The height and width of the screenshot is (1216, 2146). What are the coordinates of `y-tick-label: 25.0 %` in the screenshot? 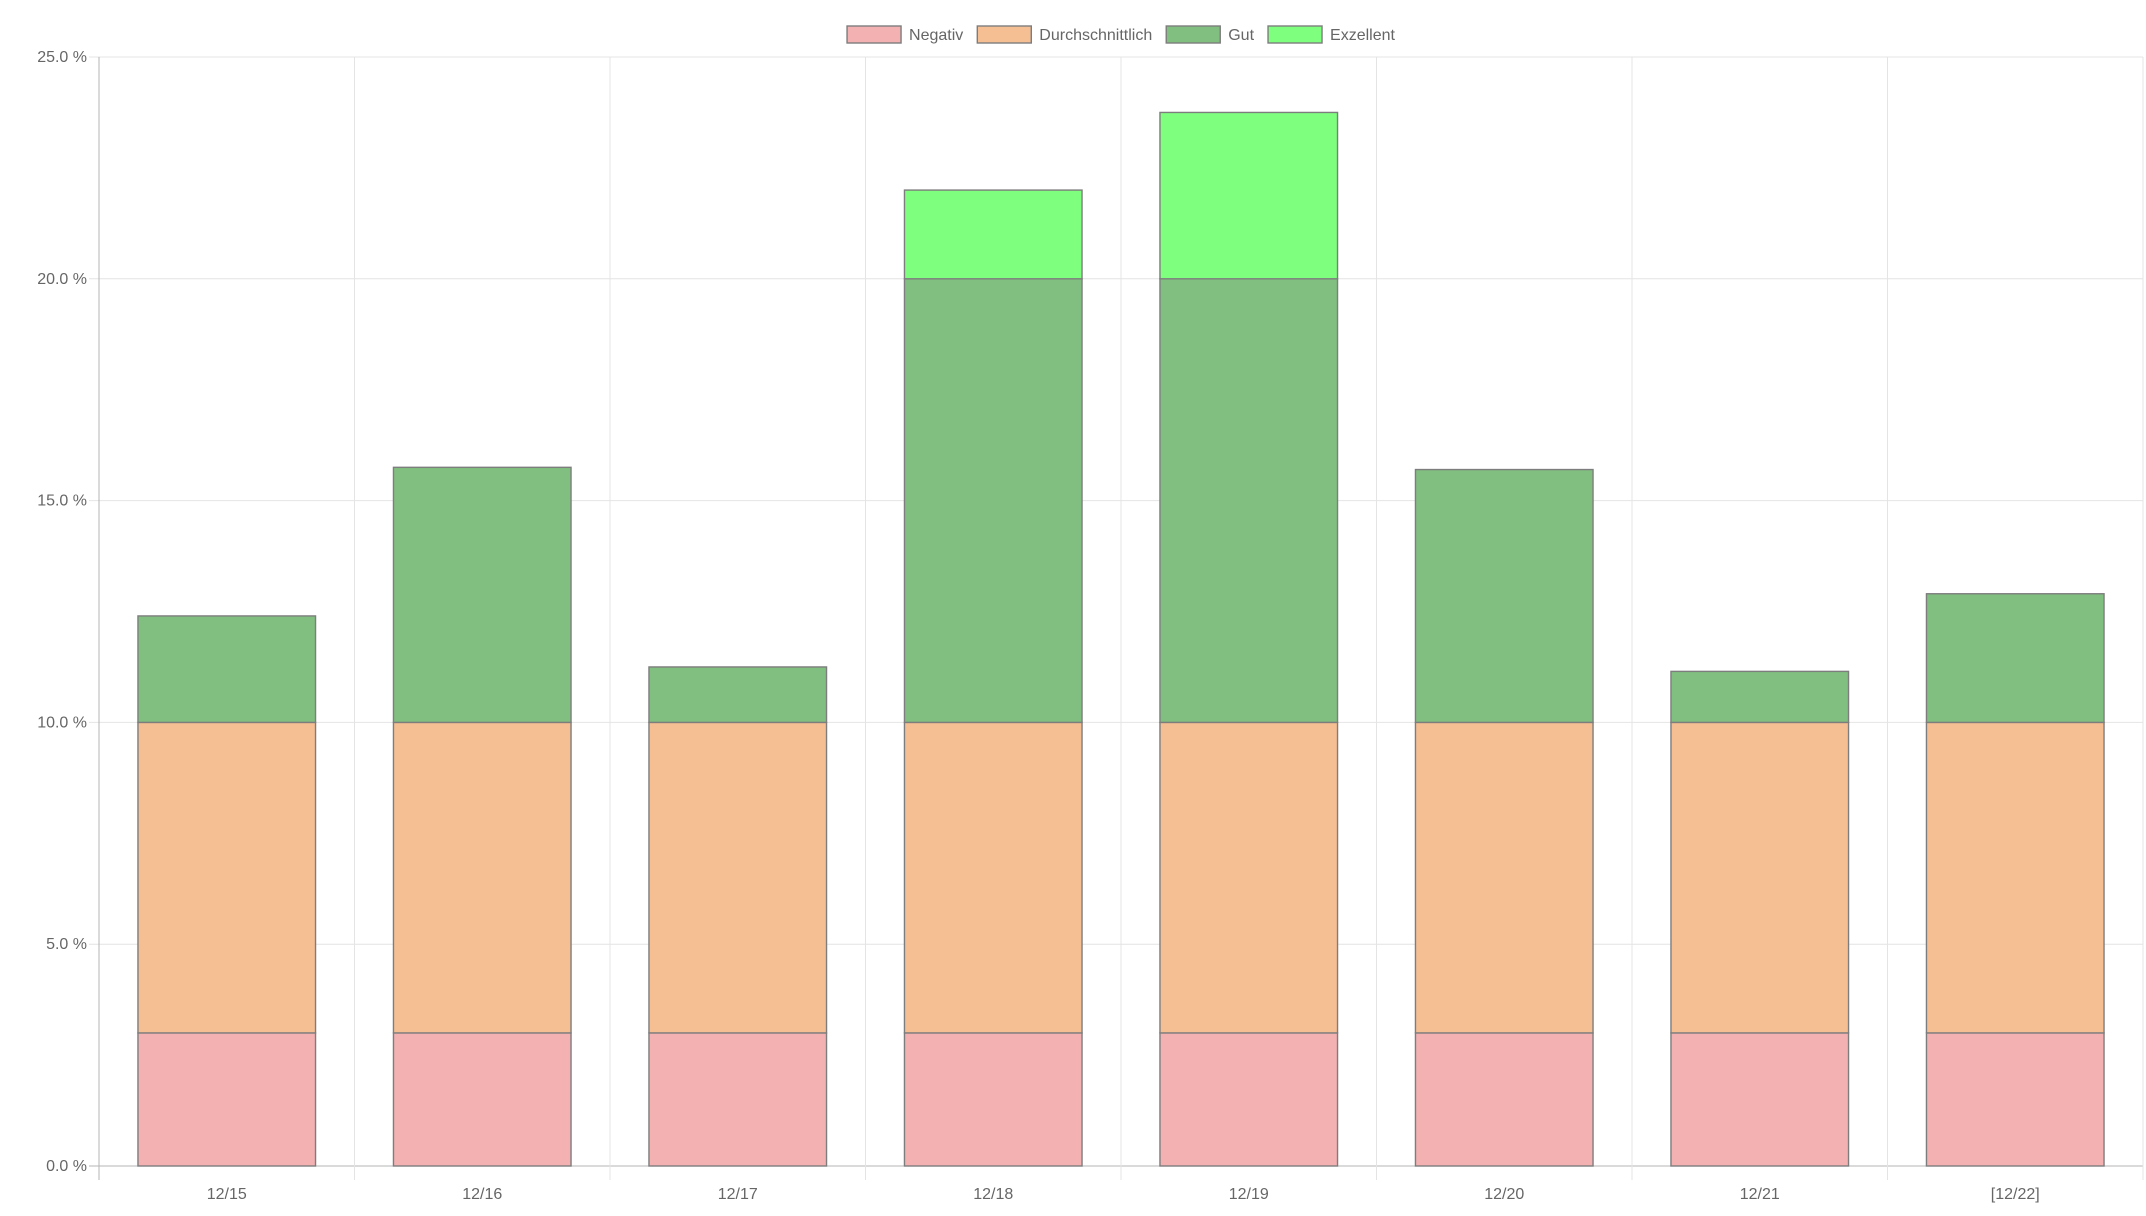 It's located at (62, 57).